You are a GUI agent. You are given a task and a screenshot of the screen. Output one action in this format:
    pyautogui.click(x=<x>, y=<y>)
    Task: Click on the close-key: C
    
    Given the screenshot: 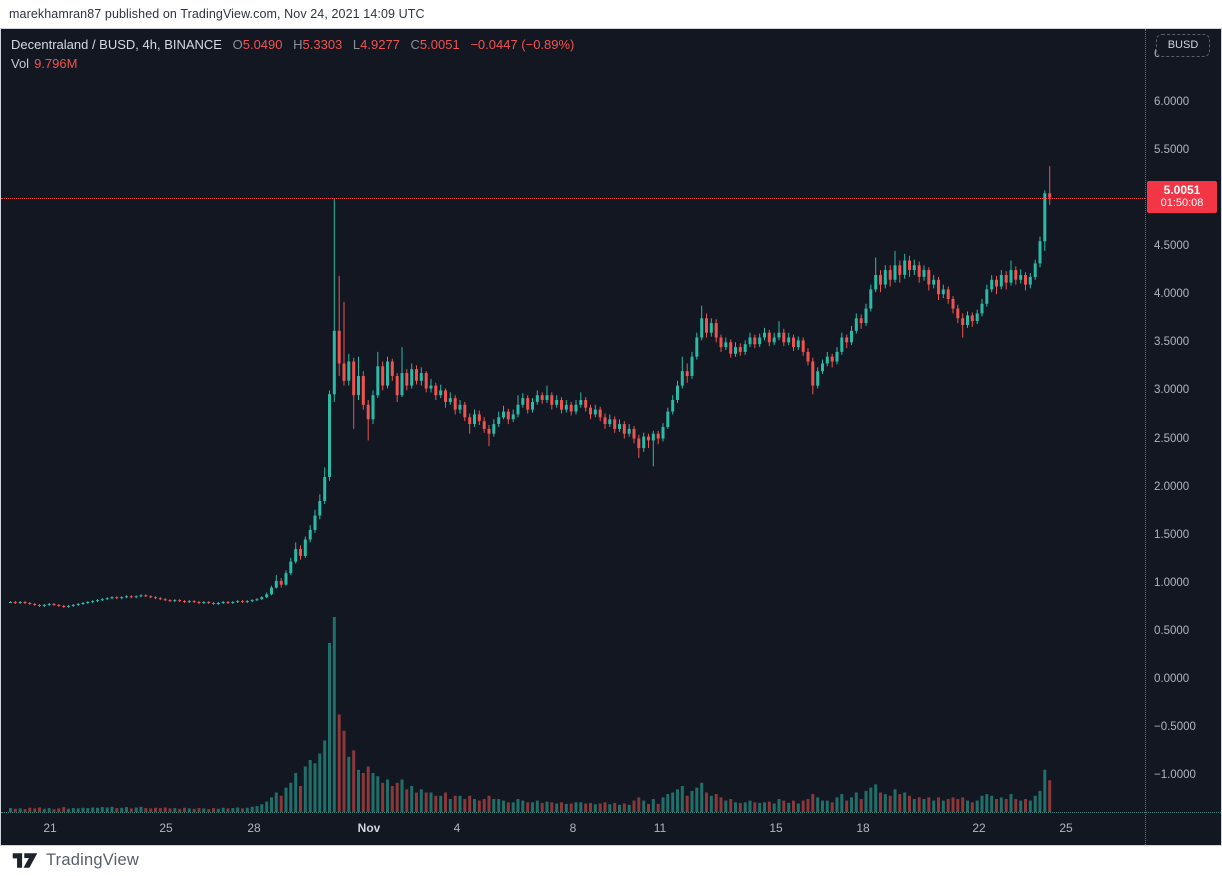 What is the action you would take?
    pyautogui.click(x=415, y=44)
    